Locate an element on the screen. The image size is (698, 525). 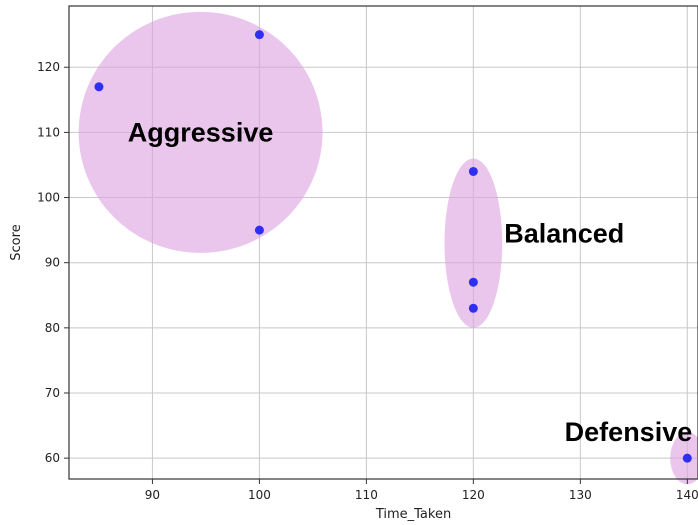
y-tick-label: 110 is located at coordinates (48, 132).